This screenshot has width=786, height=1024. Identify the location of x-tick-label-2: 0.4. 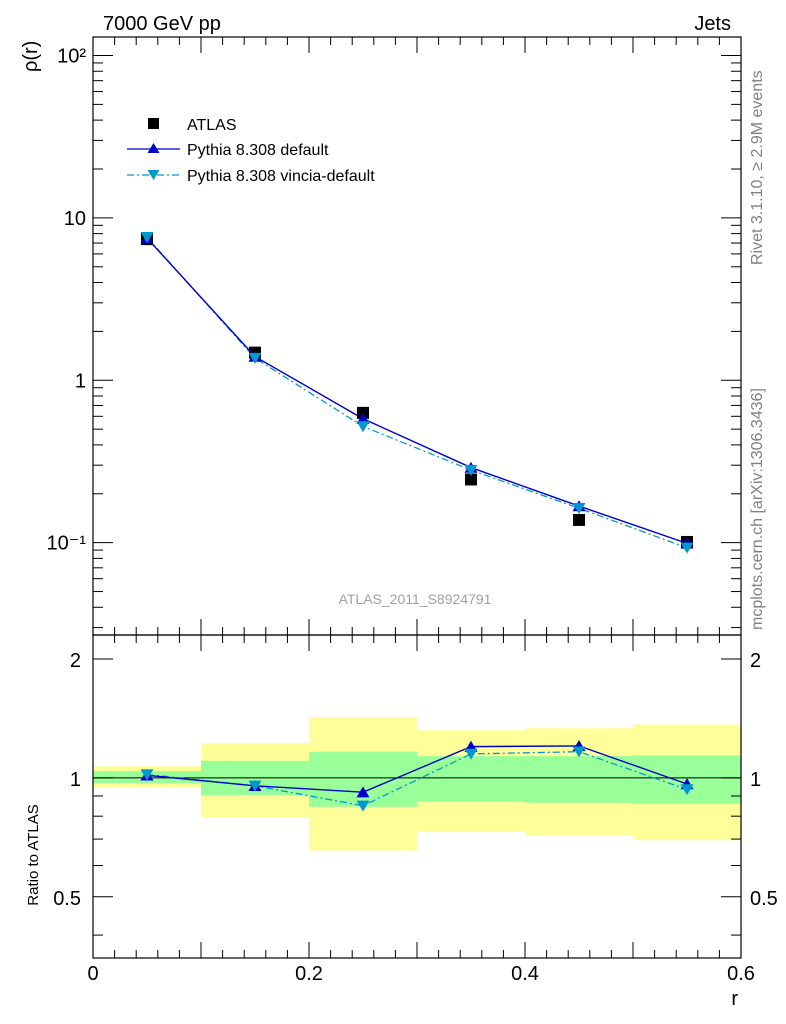
(525, 974).